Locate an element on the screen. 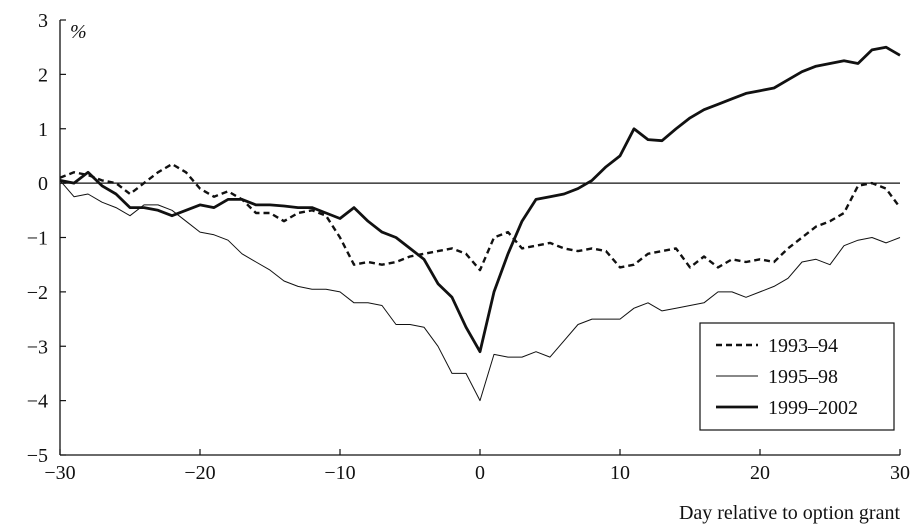  y-tick-label: −5 is located at coordinates (37, 456).